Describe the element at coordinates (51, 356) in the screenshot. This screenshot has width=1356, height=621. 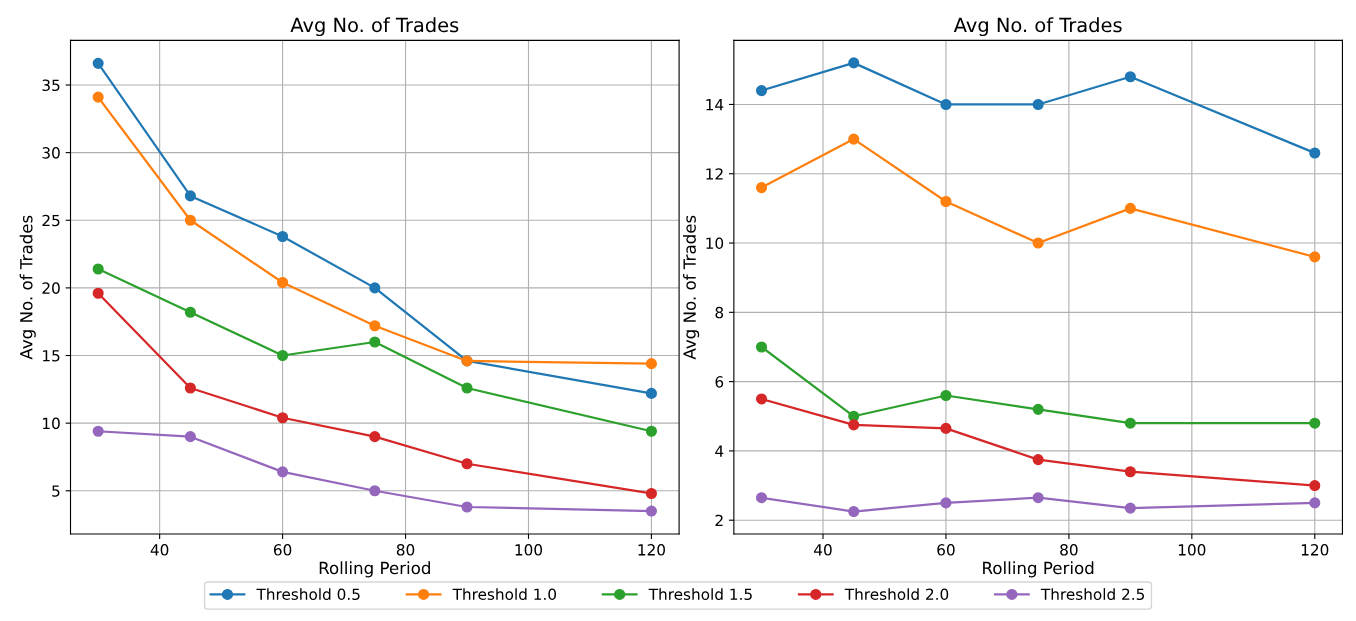
I see `y-tick-label: 15` at that location.